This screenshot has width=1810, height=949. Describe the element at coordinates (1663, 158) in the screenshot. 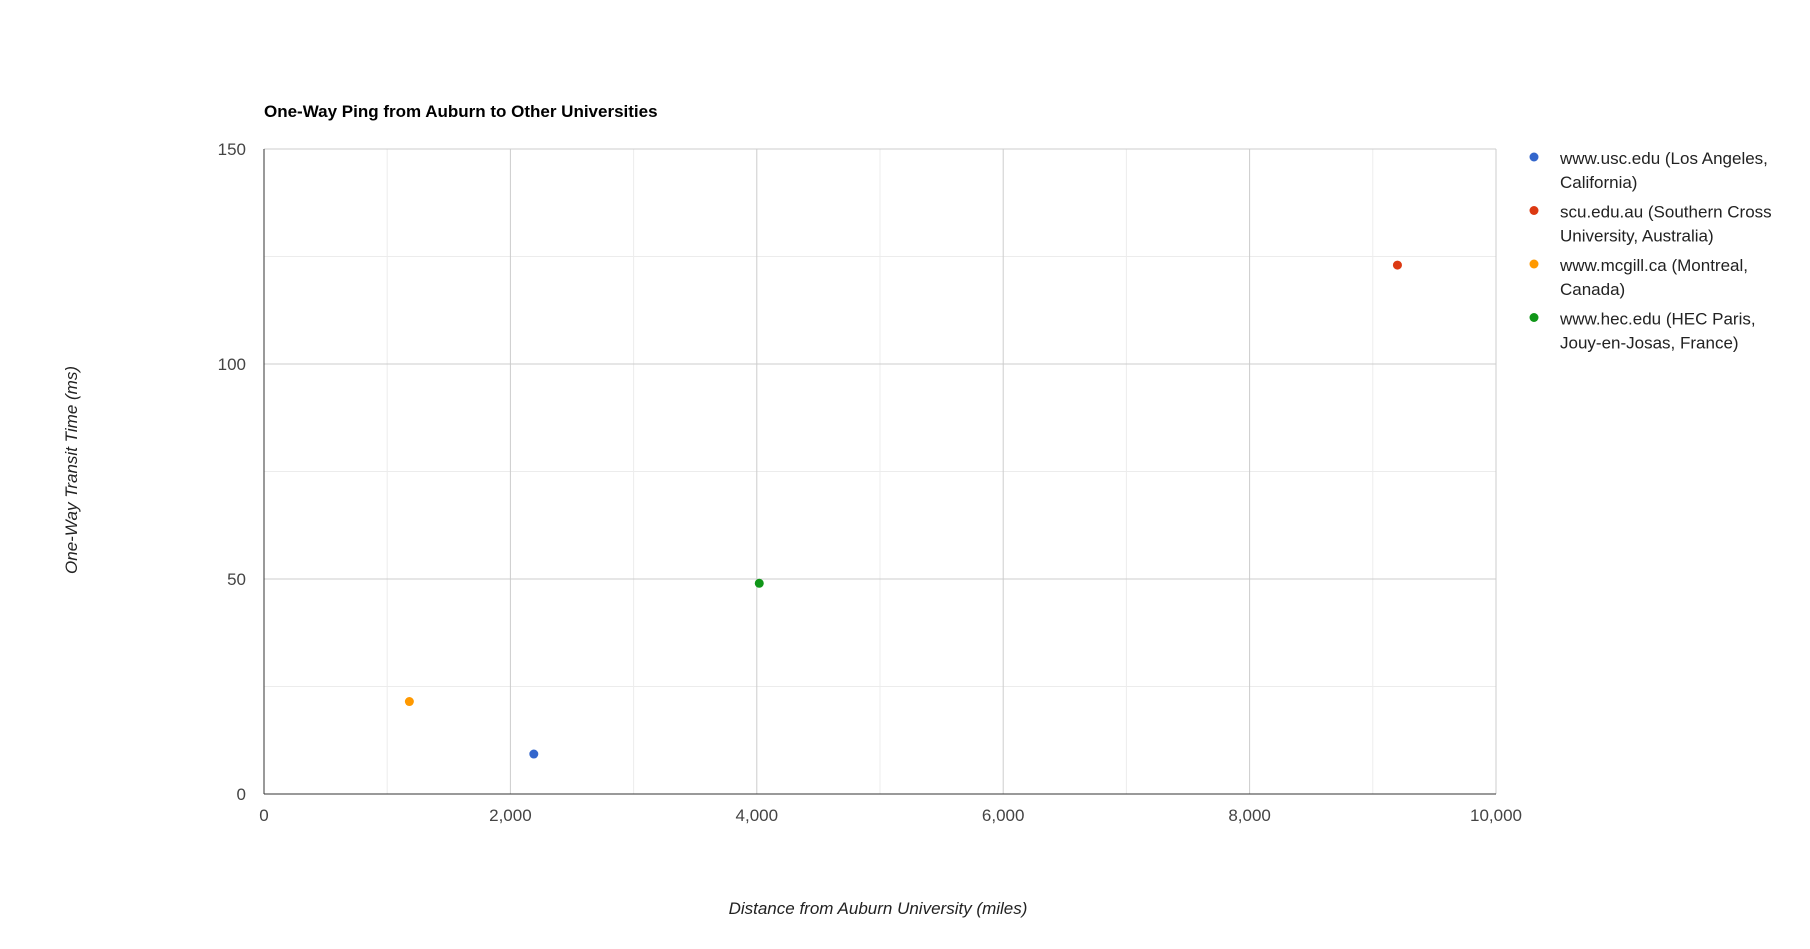

I see `legend-label: www.usc.edu (Los Angeles,` at that location.